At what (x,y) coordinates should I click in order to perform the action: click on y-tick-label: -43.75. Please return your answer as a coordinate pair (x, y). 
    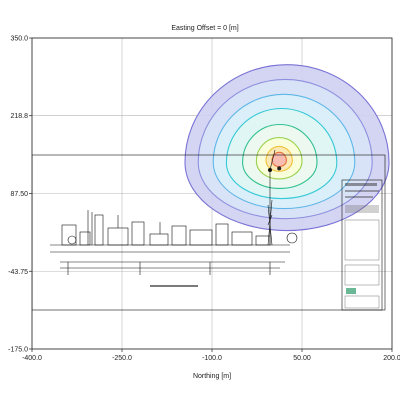
    Looking at the image, I should click on (18, 272).